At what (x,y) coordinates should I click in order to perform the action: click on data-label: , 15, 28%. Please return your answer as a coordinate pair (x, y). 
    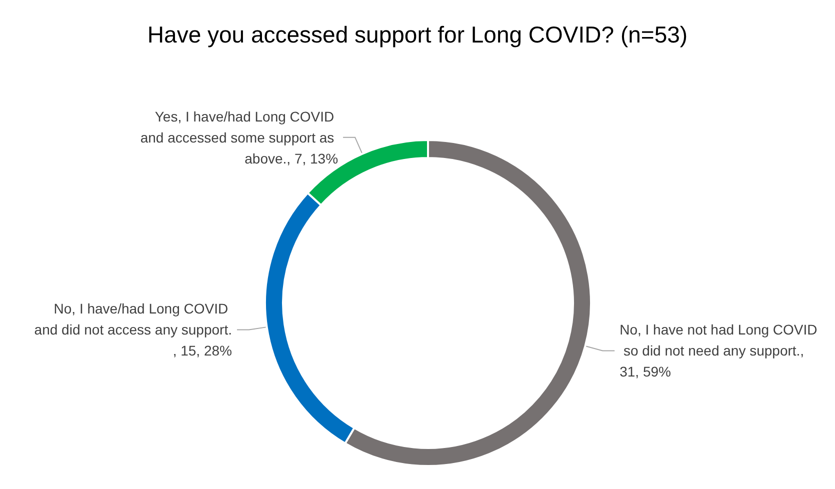
    Looking at the image, I should click on (202, 350).